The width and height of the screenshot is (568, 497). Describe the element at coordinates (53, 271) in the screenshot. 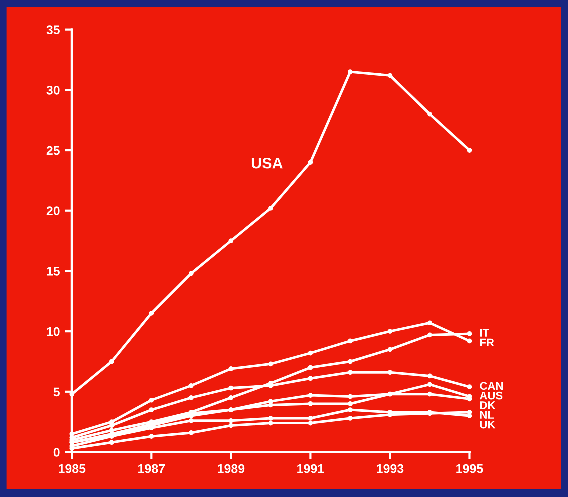

I see `y-tick-label: 15` at that location.